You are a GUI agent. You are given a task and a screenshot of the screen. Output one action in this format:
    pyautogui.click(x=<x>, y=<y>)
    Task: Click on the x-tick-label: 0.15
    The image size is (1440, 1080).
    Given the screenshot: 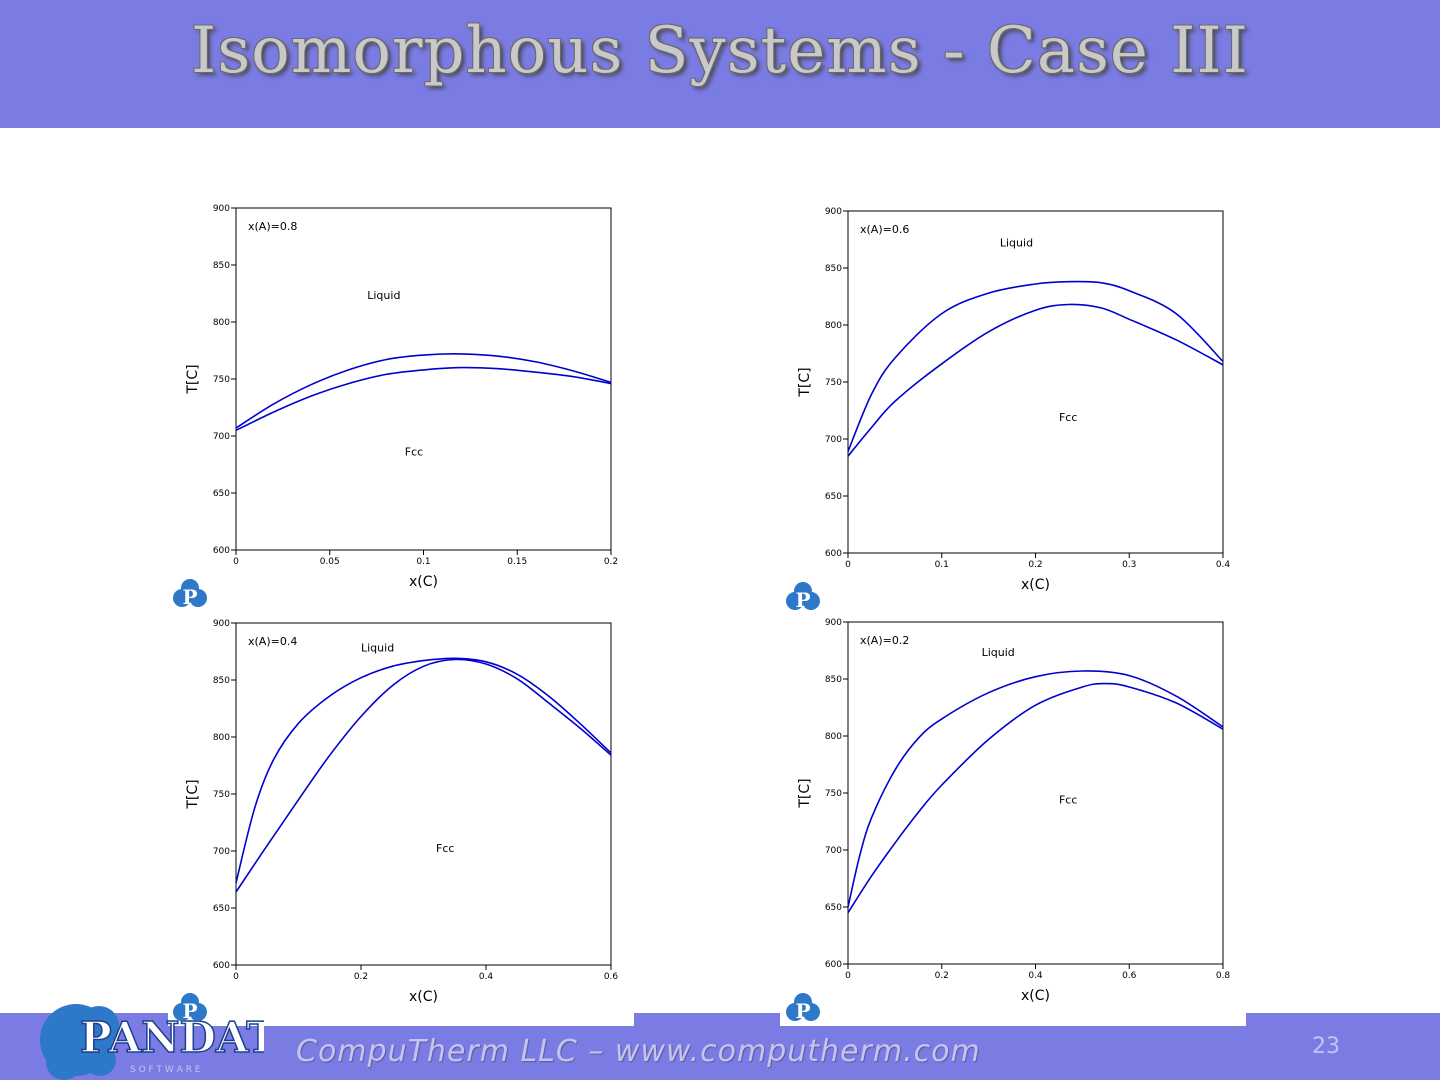 What is the action you would take?
    pyautogui.click(x=517, y=562)
    